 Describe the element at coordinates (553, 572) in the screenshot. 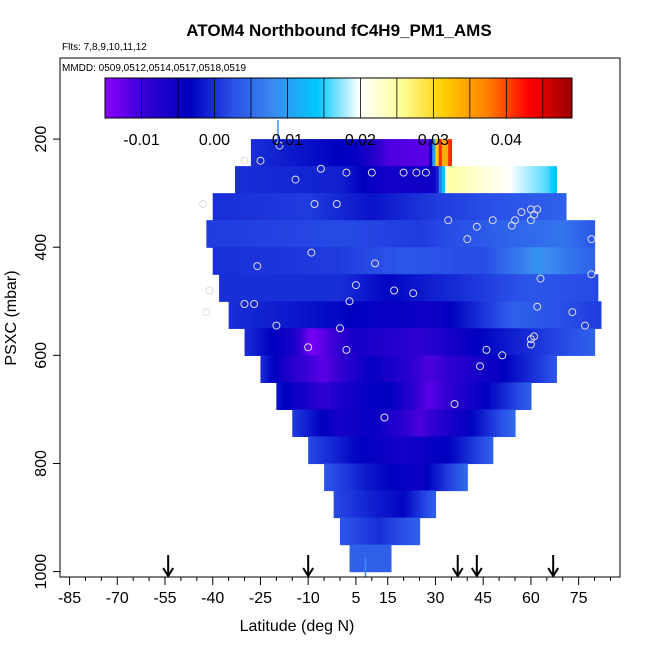

I see `flight-arrow-head` at that location.